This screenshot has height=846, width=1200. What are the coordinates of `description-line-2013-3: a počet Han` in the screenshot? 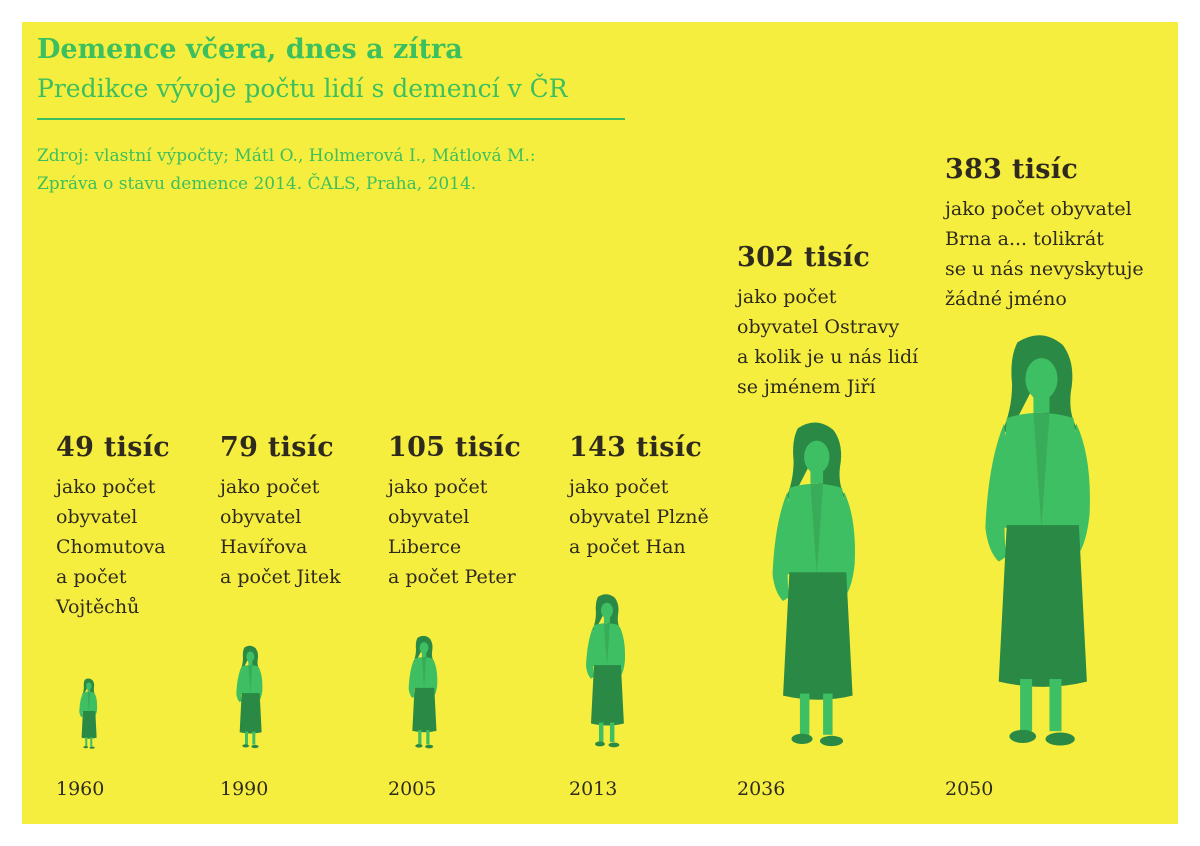 It's located at (627, 547).